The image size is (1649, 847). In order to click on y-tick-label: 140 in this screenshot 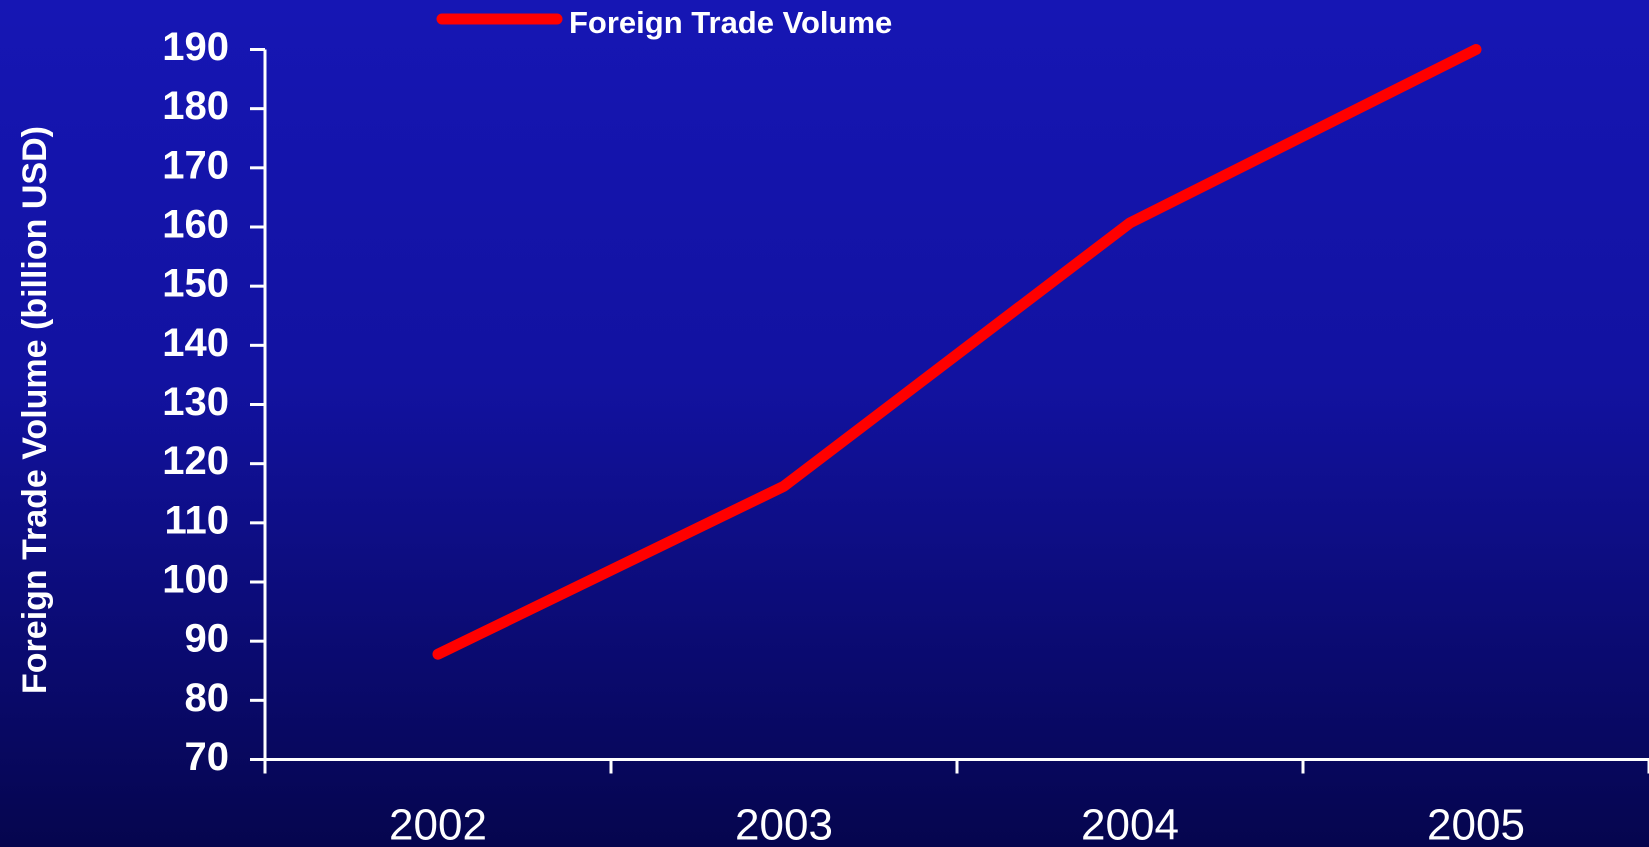, I will do `click(195, 343)`.